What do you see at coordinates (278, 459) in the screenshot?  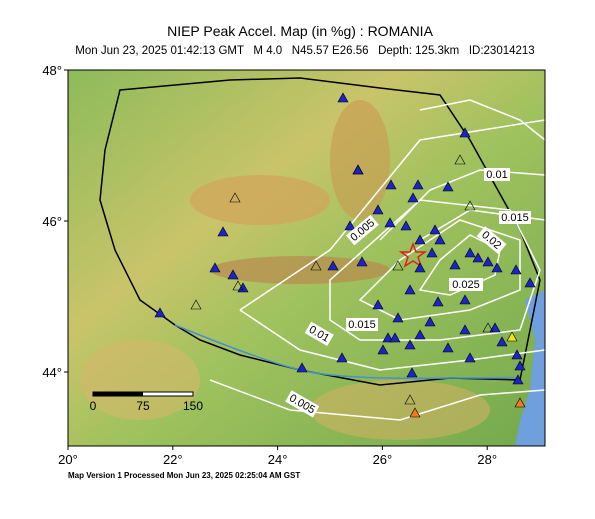 I see `lon-tick-label: 24°` at bounding box center [278, 459].